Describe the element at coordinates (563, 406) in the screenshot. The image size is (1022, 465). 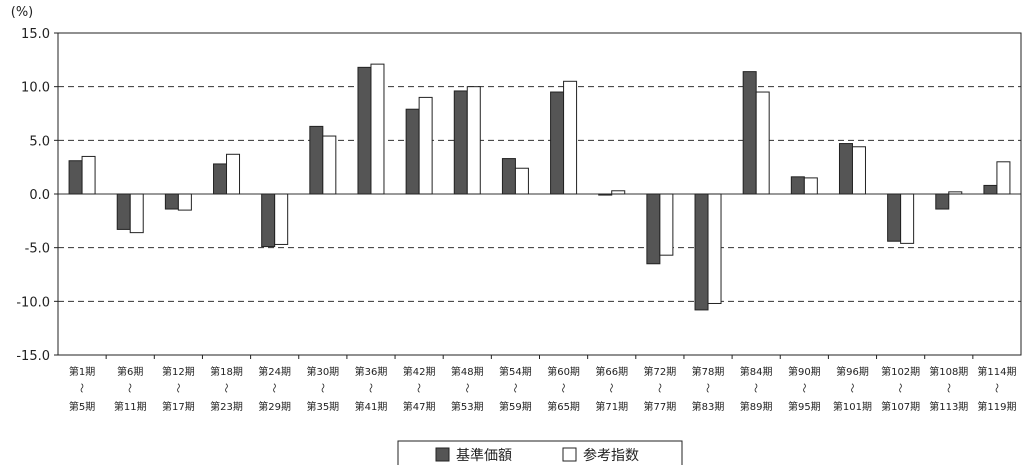
I see `x-tick-label-end: 第65期` at that location.